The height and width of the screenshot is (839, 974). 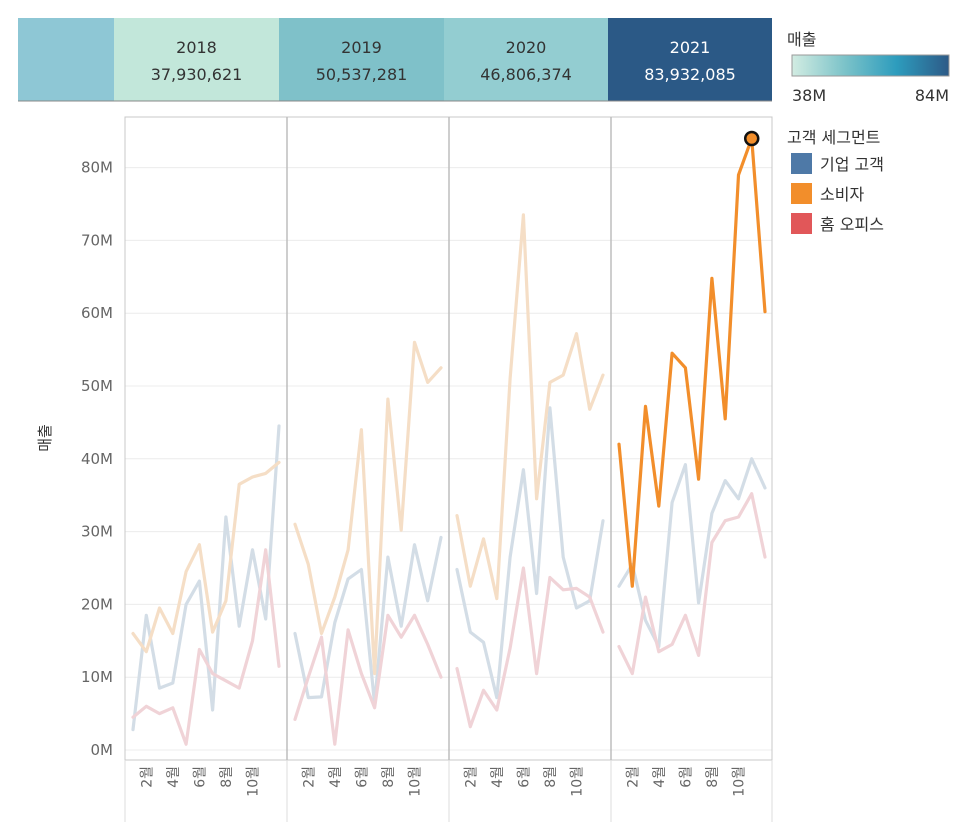 What do you see at coordinates (852, 224) in the screenshot?
I see `legend-label: 홈 오피스` at bounding box center [852, 224].